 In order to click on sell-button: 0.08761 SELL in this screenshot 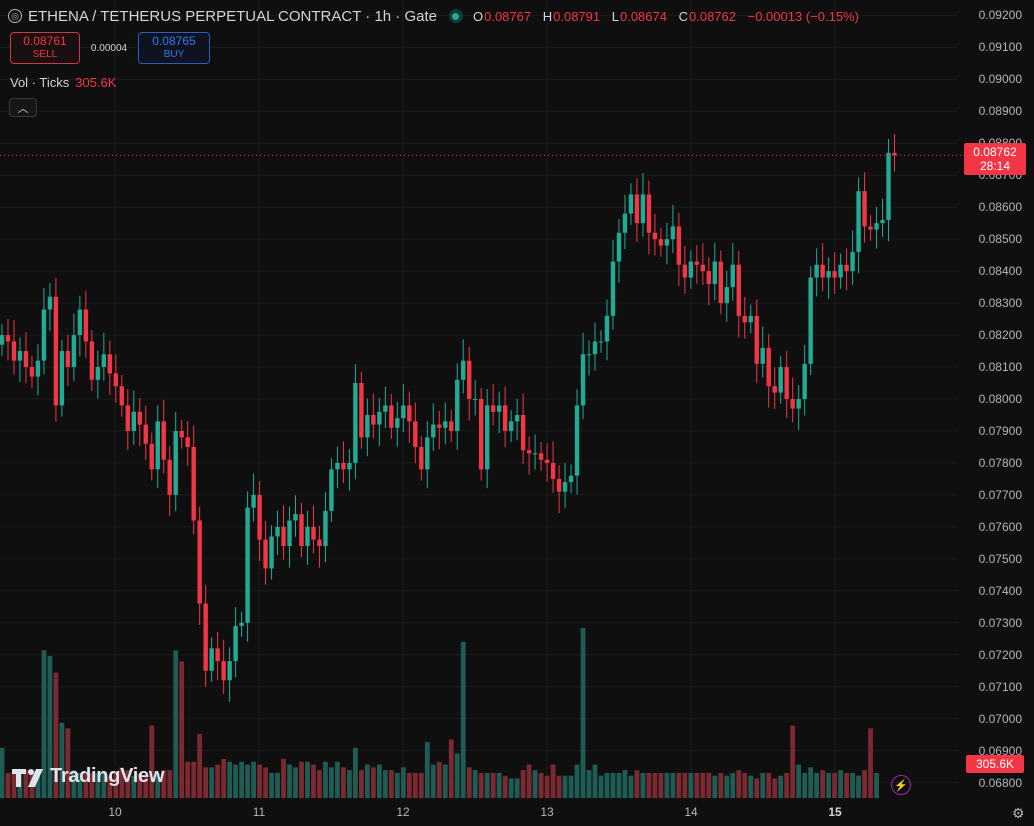, I will do `click(45, 48)`.